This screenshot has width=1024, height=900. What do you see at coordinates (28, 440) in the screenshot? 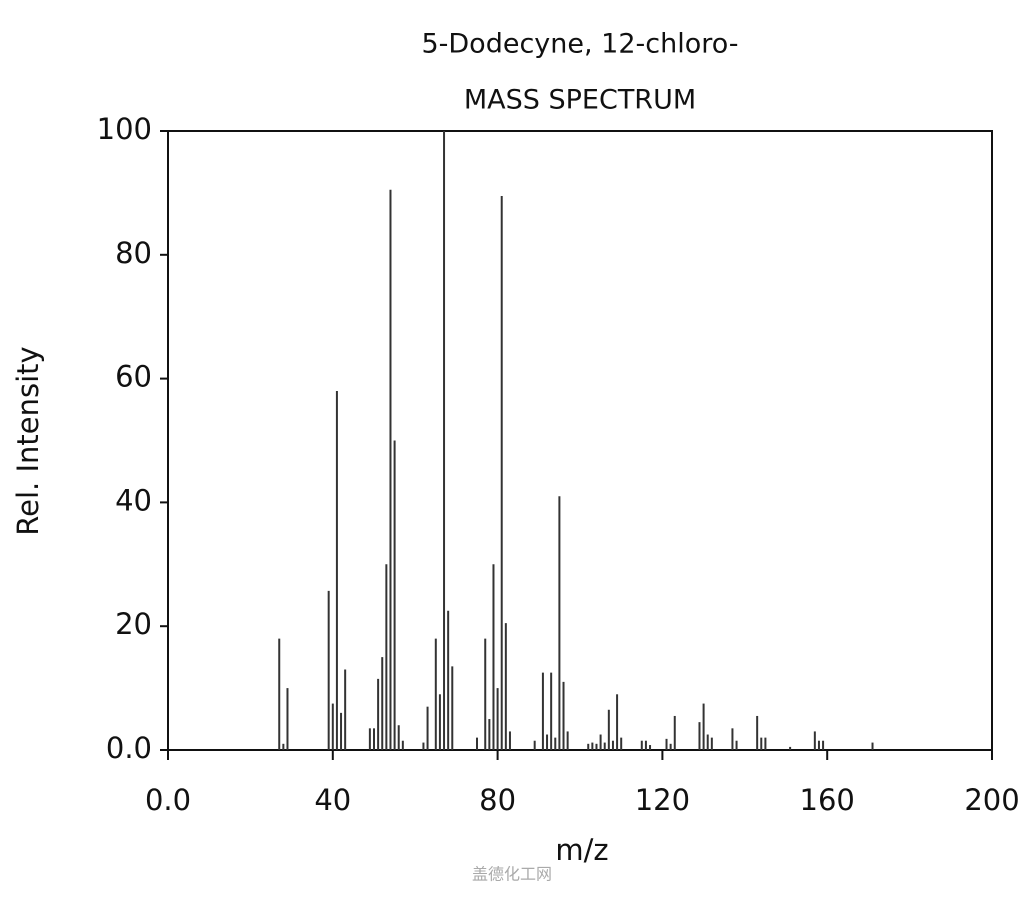
I see `y-axis-label: Rel. Intensity` at bounding box center [28, 440].